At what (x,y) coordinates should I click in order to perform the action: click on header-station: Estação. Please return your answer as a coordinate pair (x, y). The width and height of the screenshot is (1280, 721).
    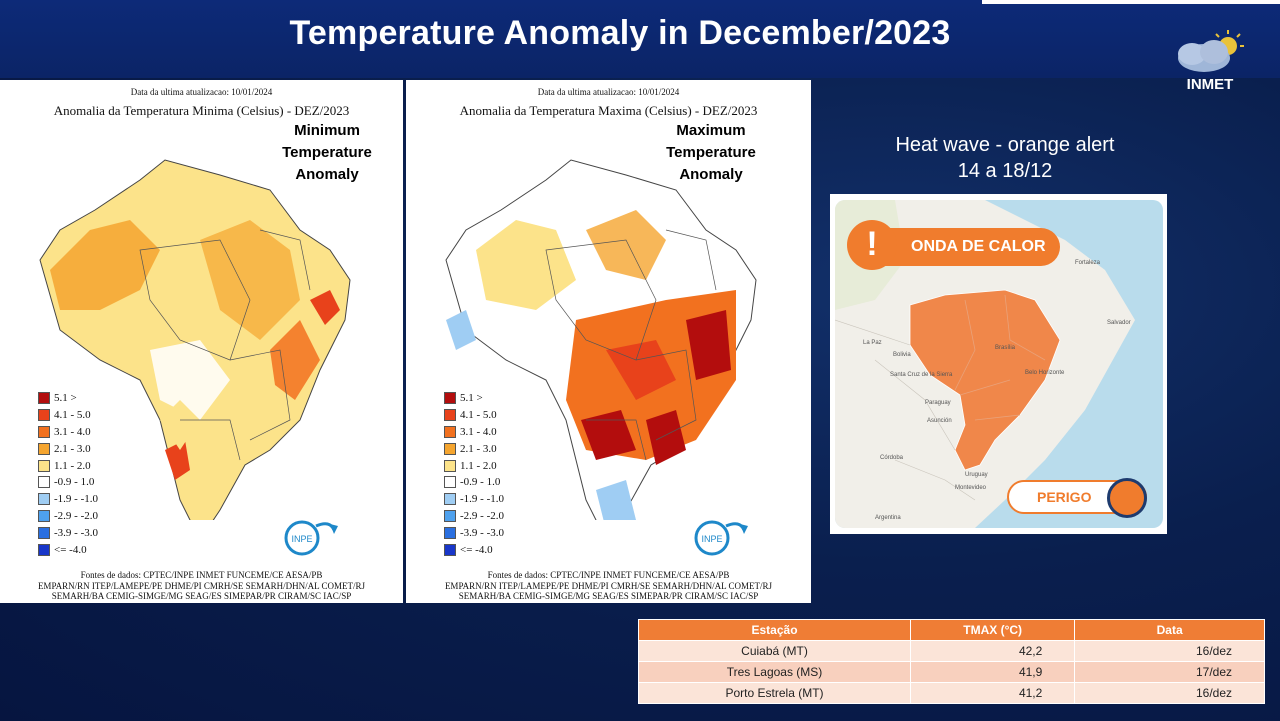
    Looking at the image, I should click on (774, 630).